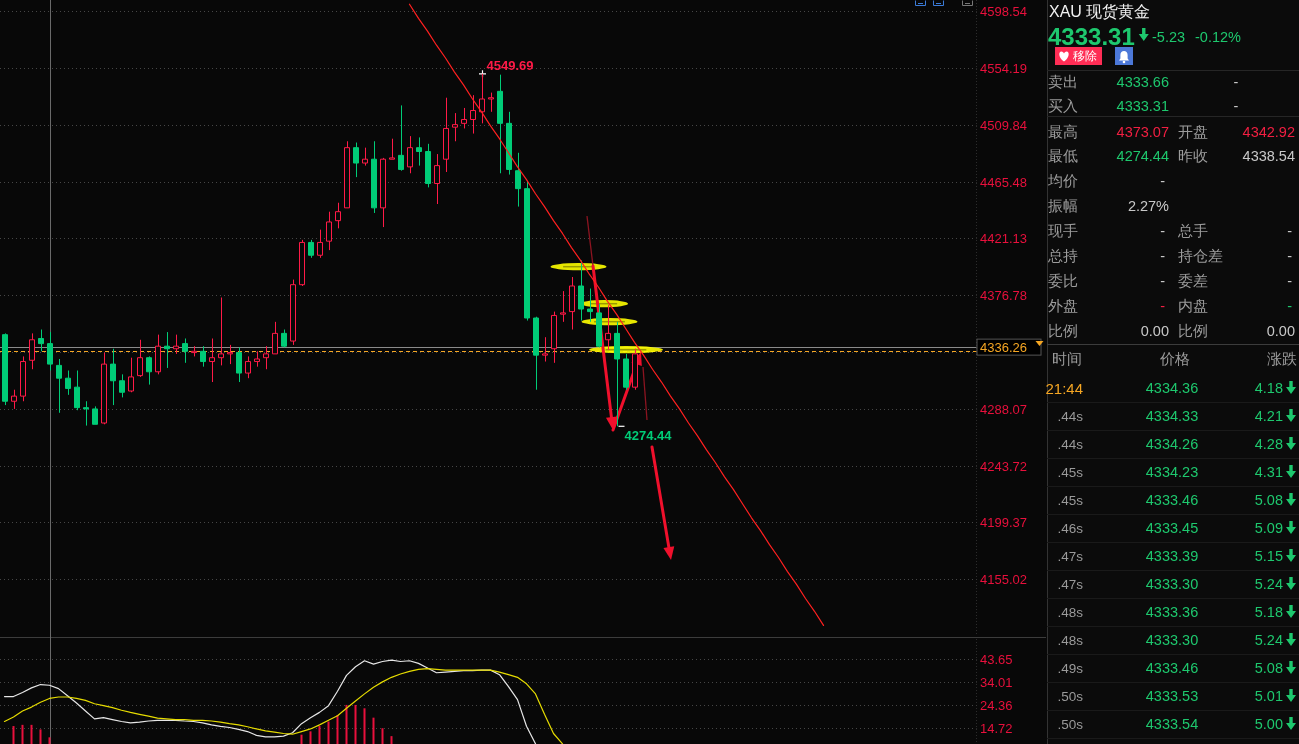 The image size is (1299, 744). What do you see at coordinates (1268, 584) in the screenshot?
I see `text: 5.24` at bounding box center [1268, 584].